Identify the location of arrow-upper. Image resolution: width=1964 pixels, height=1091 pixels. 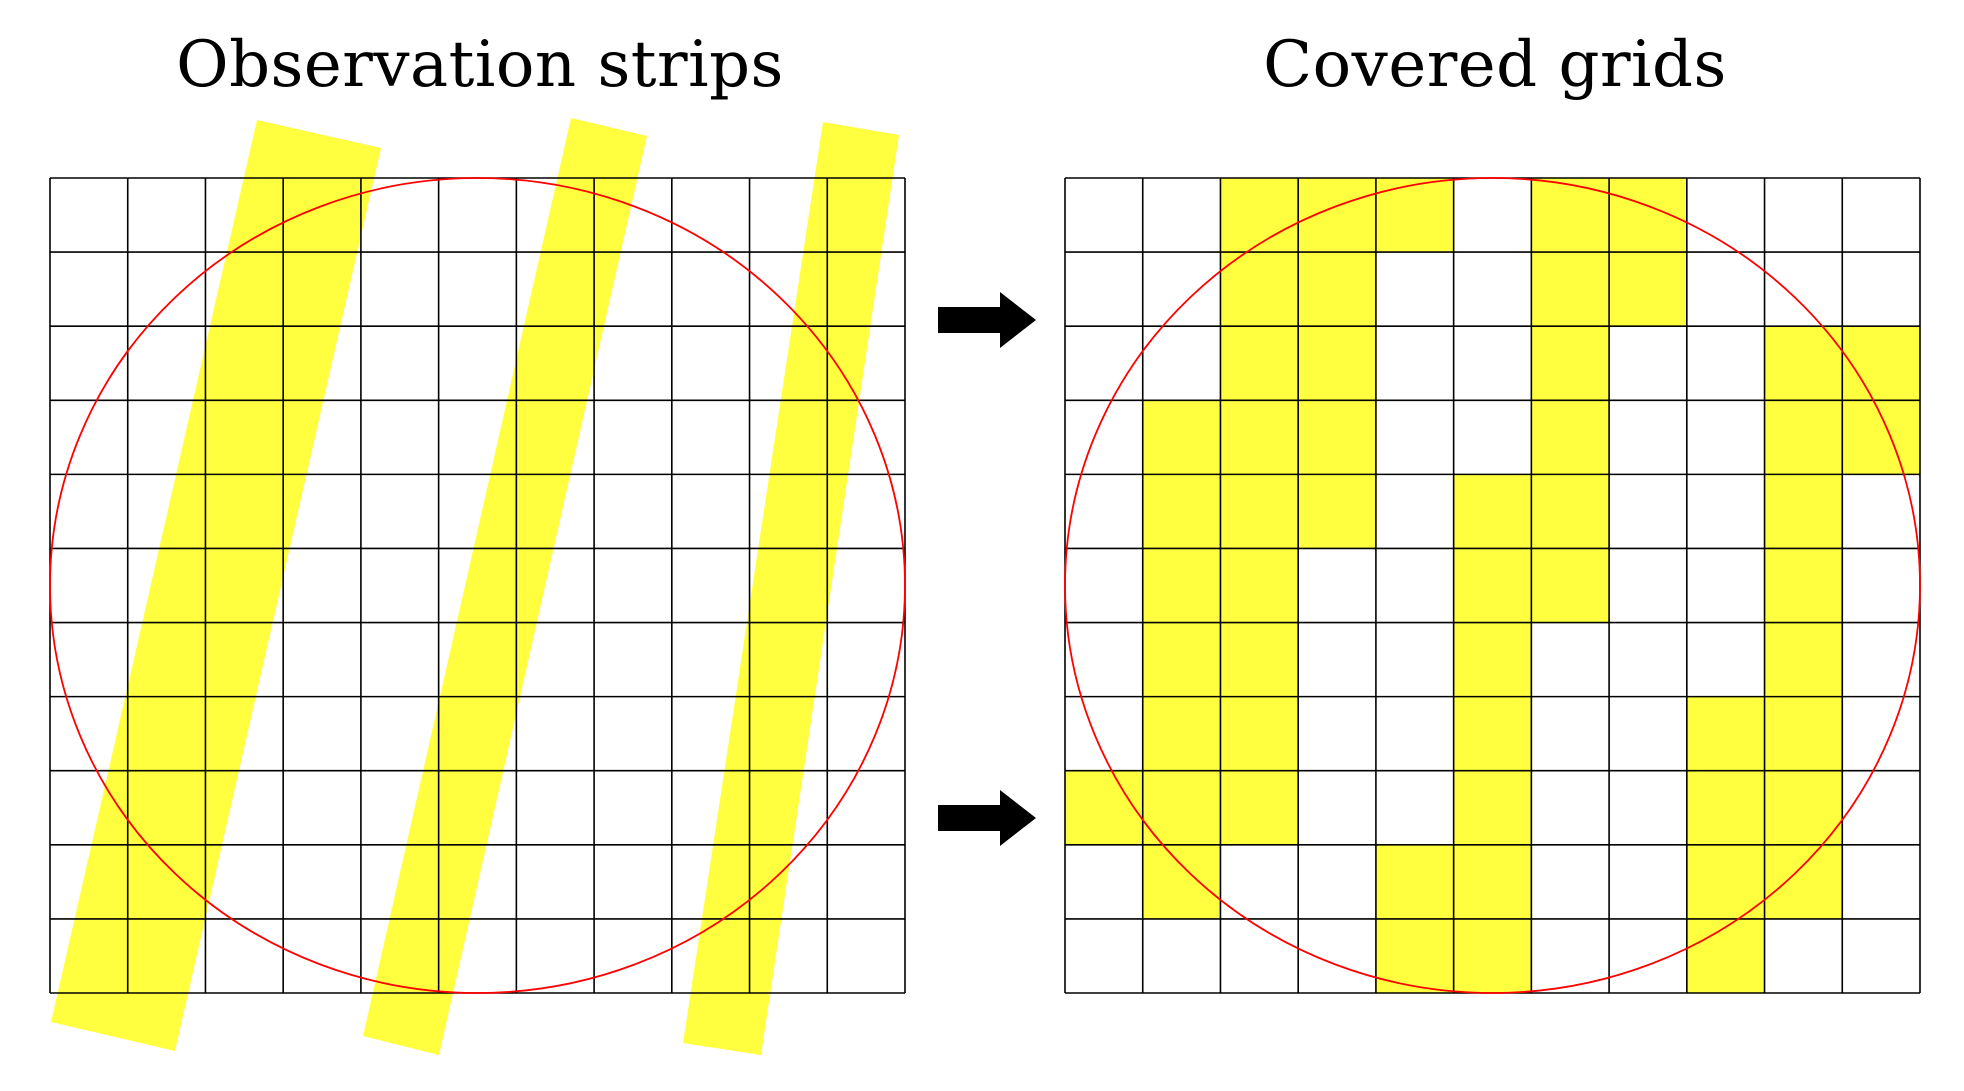
(987, 320).